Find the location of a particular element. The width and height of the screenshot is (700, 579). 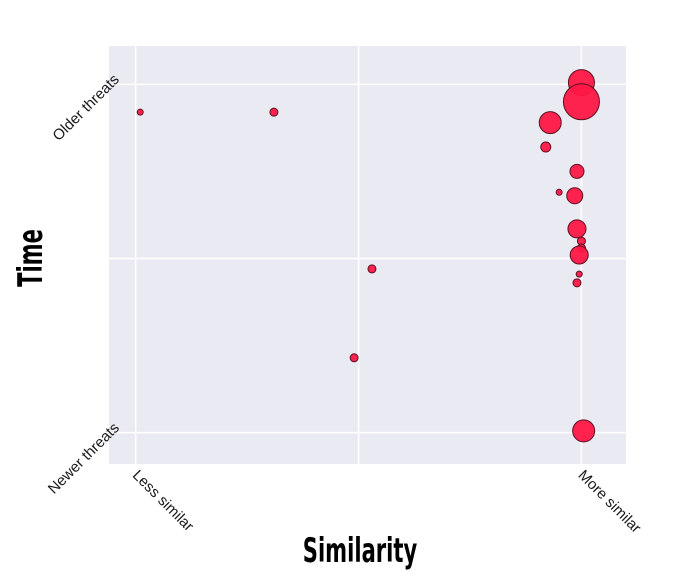

x-tick-labels: Less similar More similar is located at coordinates (386, 502).